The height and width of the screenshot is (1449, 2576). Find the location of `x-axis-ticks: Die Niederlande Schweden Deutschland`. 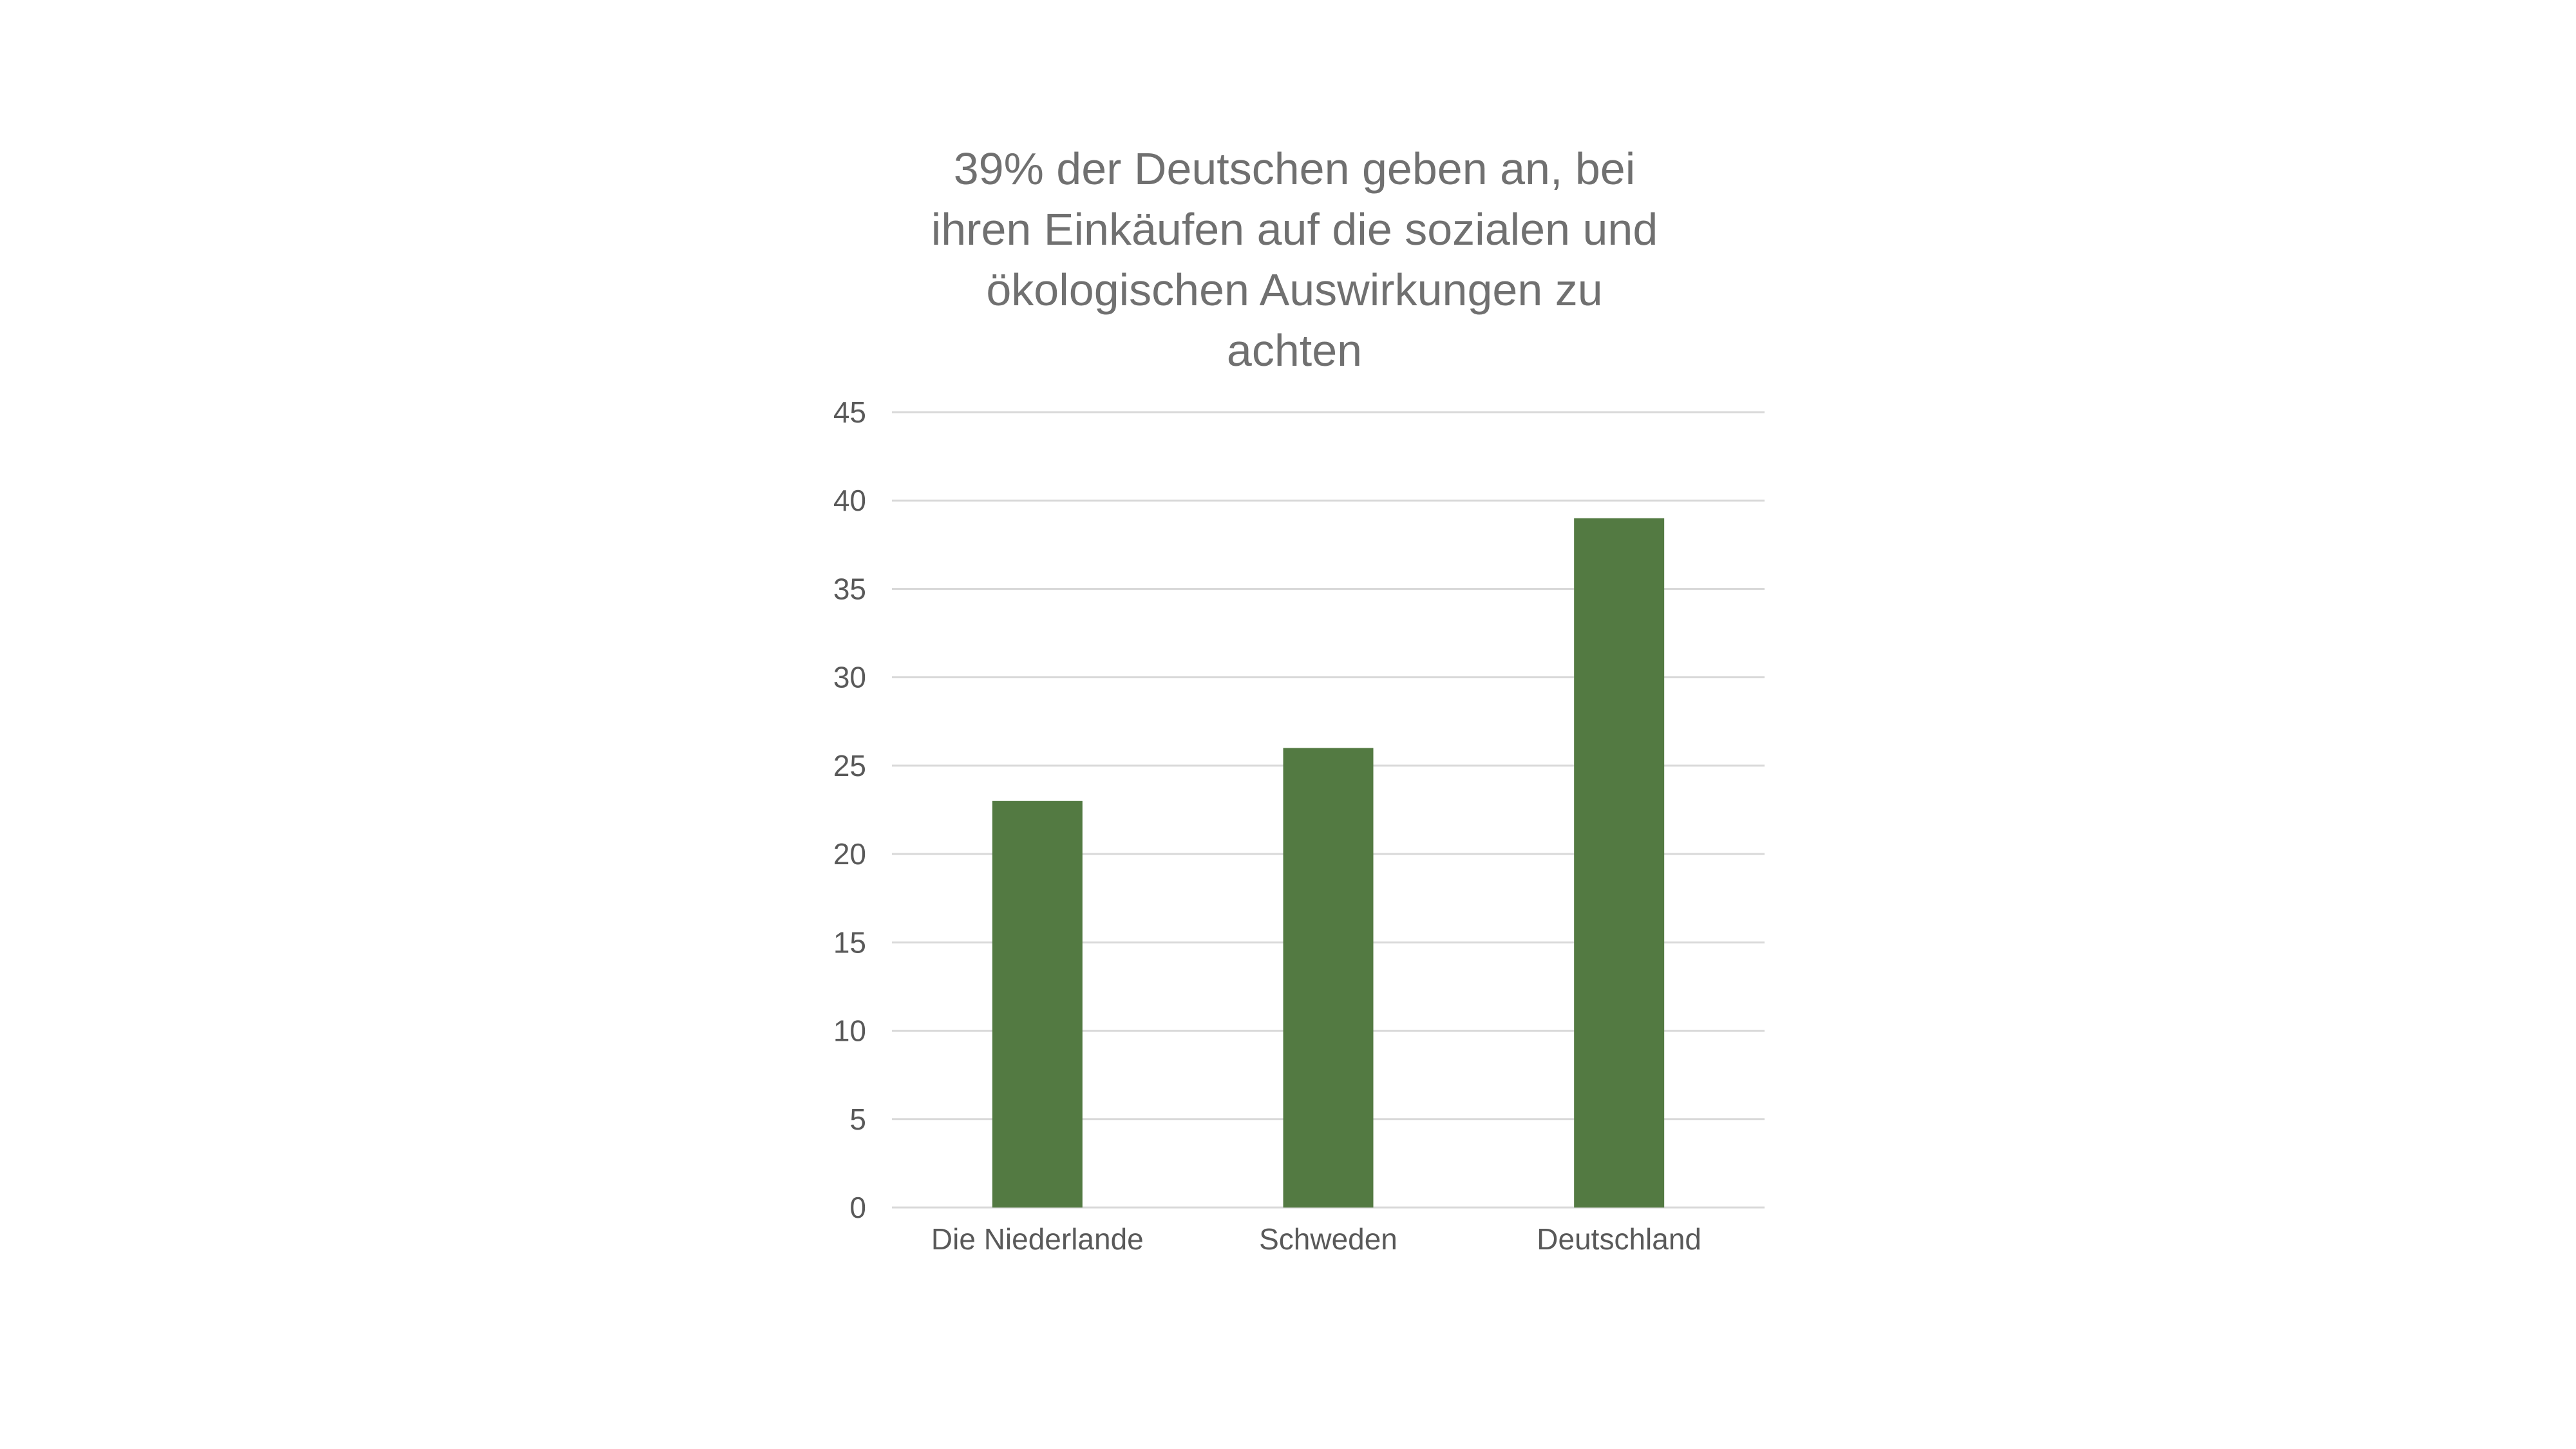

x-axis-ticks: Die Niederlande Schweden Deutschland is located at coordinates (1316, 1239).